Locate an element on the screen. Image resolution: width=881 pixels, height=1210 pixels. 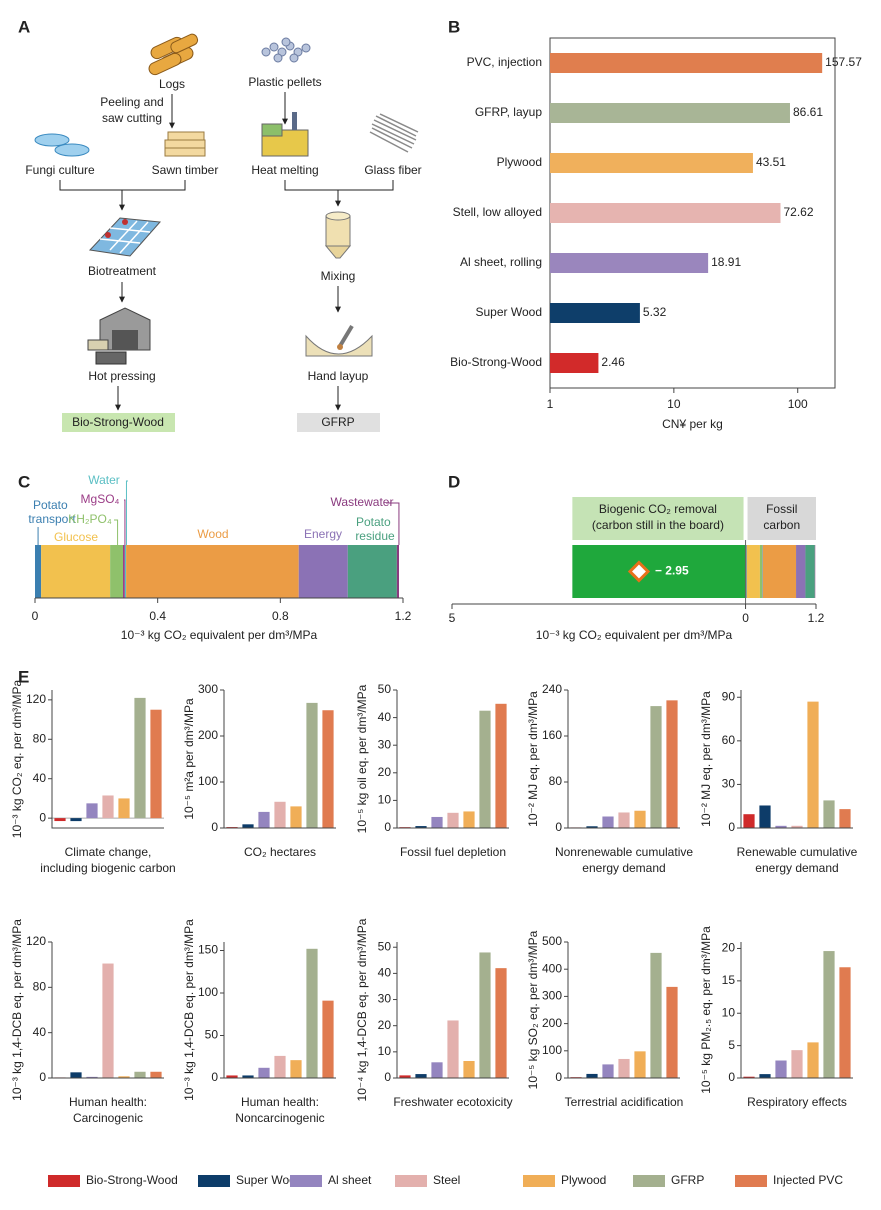
subplot-title: Fossil fuel depletion is located at coordinates (453, 852).